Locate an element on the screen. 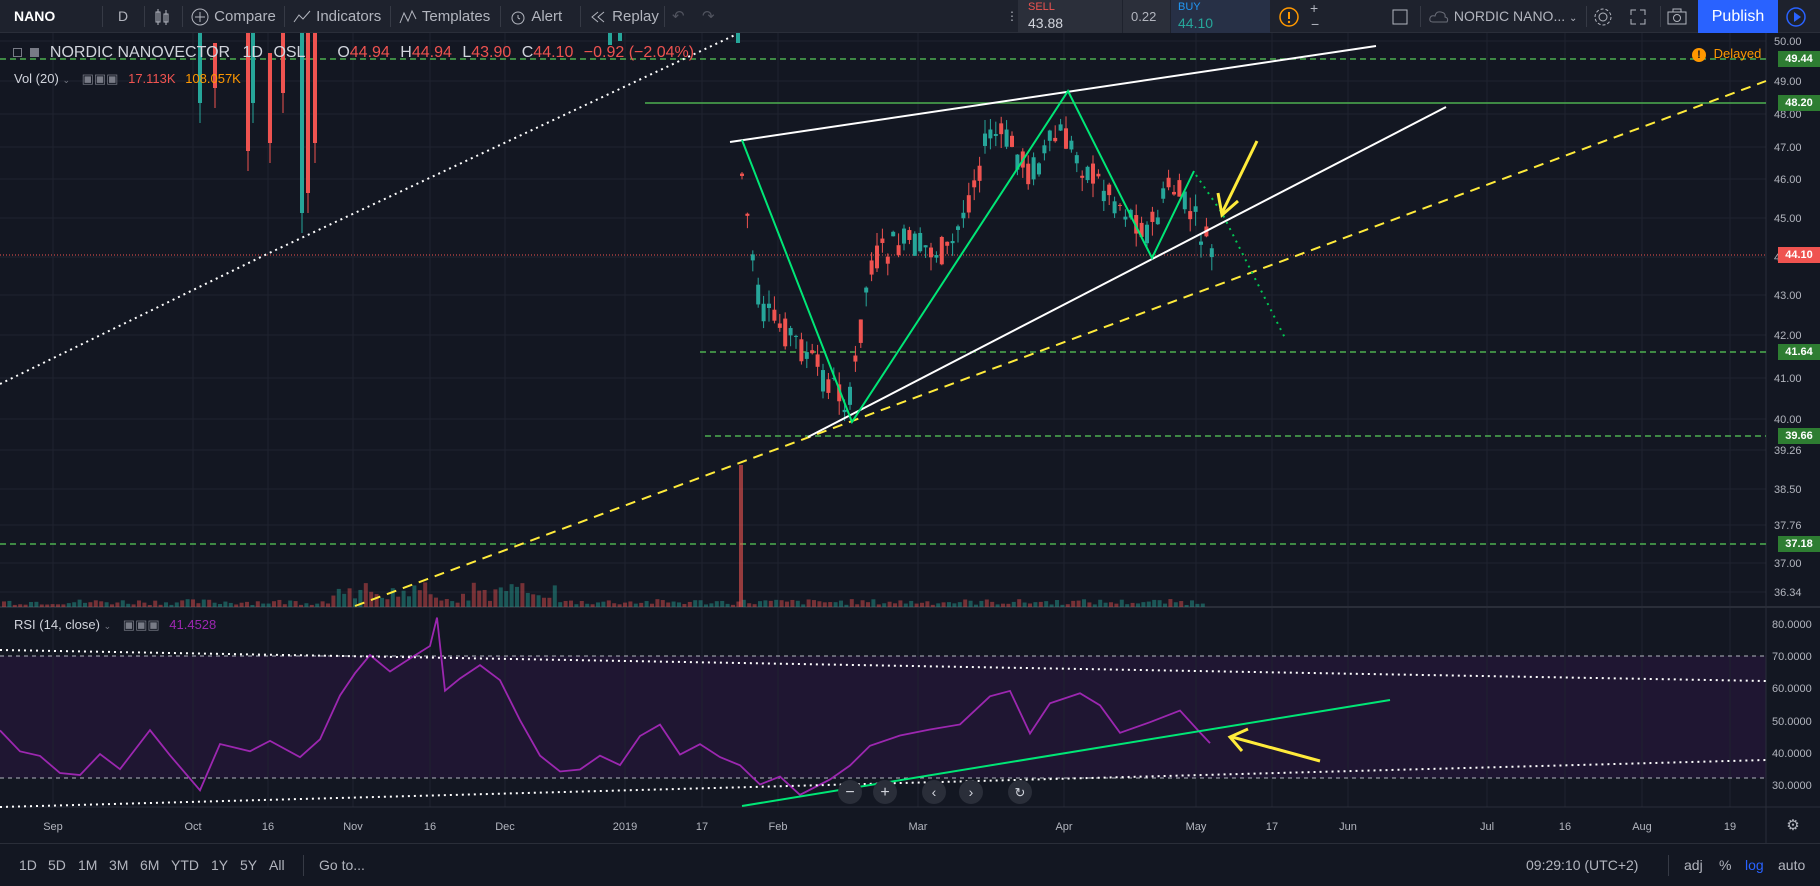 The height and width of the screenshot is (886, 1820). templates-button: Templates is located at coordinates (444, 16).